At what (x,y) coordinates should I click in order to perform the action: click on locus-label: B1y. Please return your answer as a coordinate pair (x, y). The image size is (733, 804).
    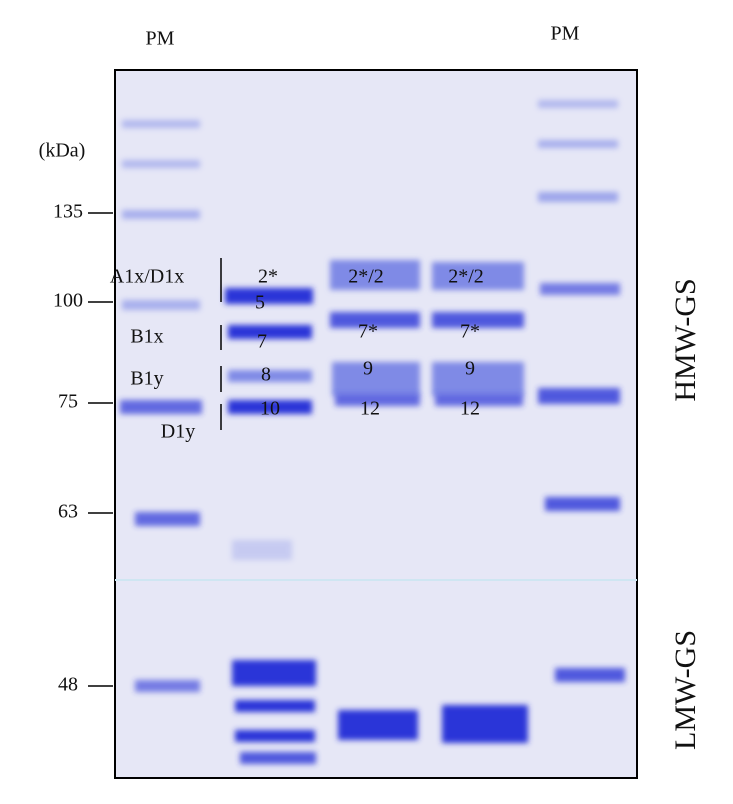
    Looking at the image, I should click on (146, 379).